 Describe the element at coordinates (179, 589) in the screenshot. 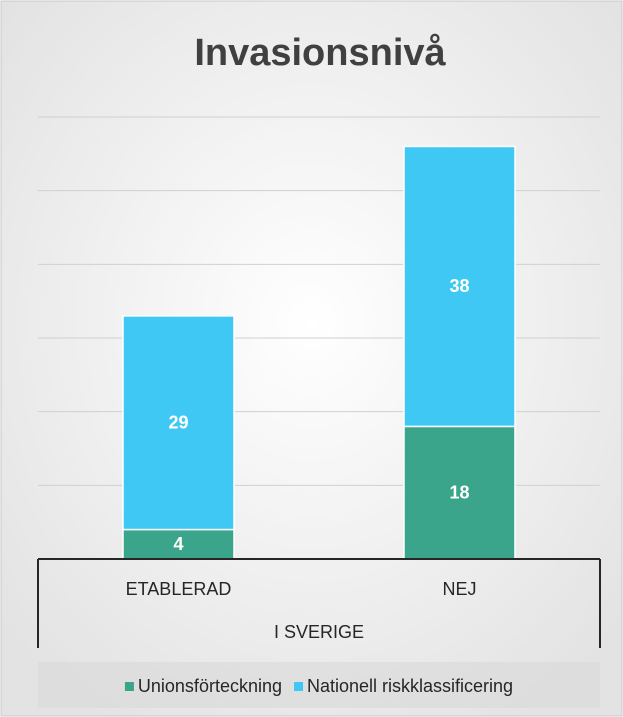

I see `x-tick-label: ETABLERAD` at that location.